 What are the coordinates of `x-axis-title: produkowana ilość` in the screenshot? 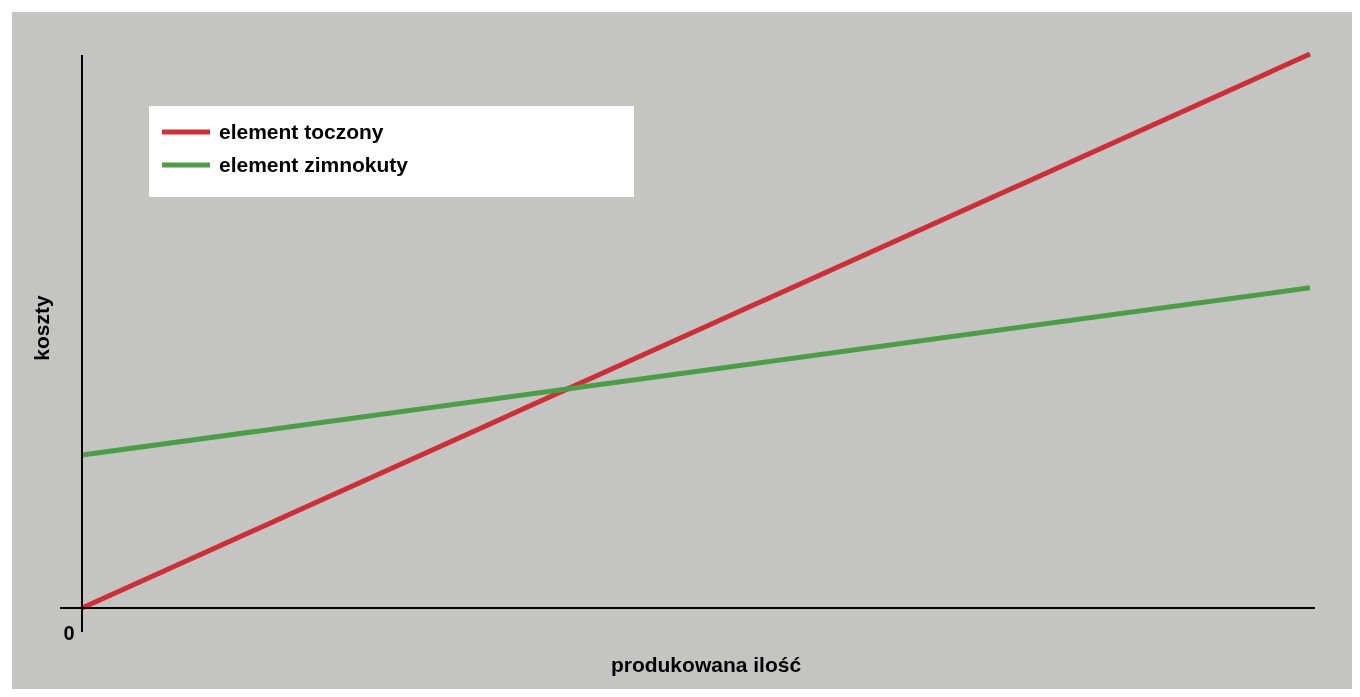 It's located at (706, 664).